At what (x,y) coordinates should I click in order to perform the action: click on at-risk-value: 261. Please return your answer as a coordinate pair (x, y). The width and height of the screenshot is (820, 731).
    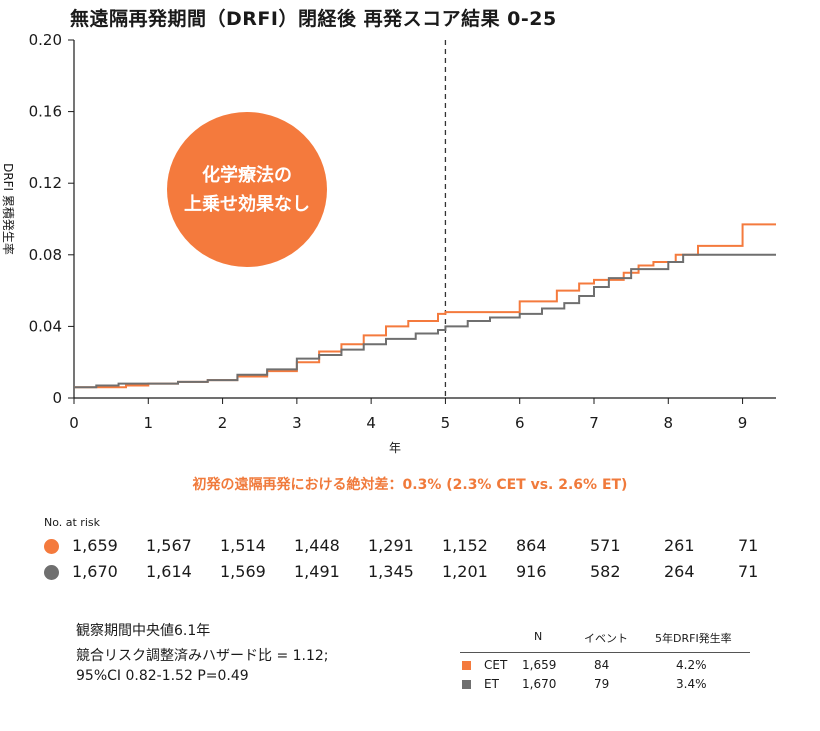
    Looking at the image, I should click on (679, 545).